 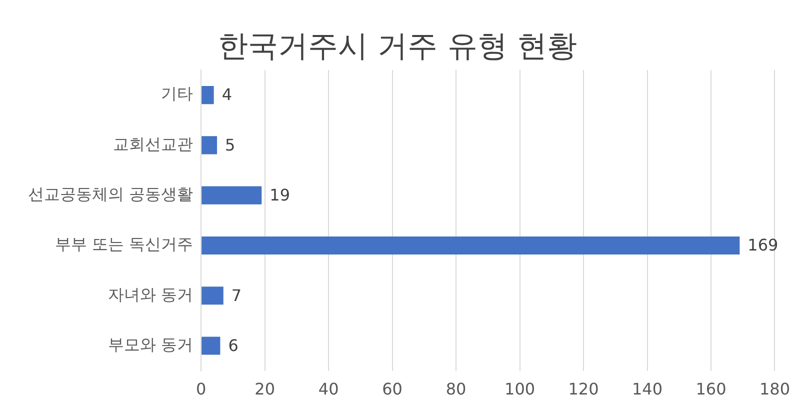 What do you see at coordinates (280, 194) in the screenshot?
I see `data-label: 19` at bounding box center [280, 194].